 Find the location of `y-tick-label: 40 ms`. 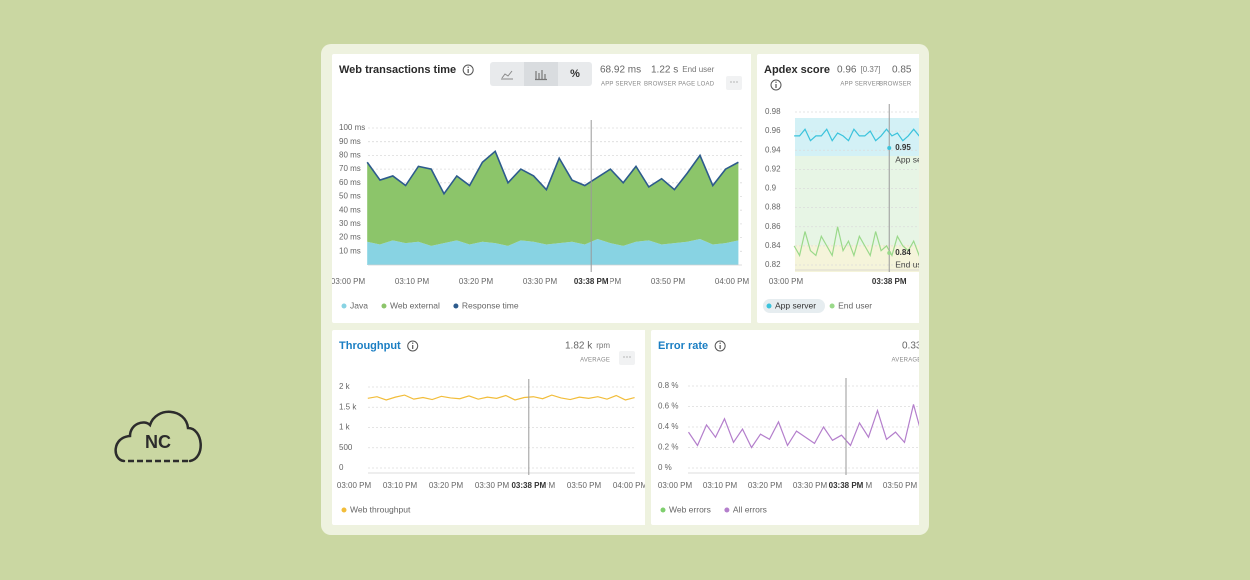

y-tick-label: 40 ms is located at coordinates (350, 209).